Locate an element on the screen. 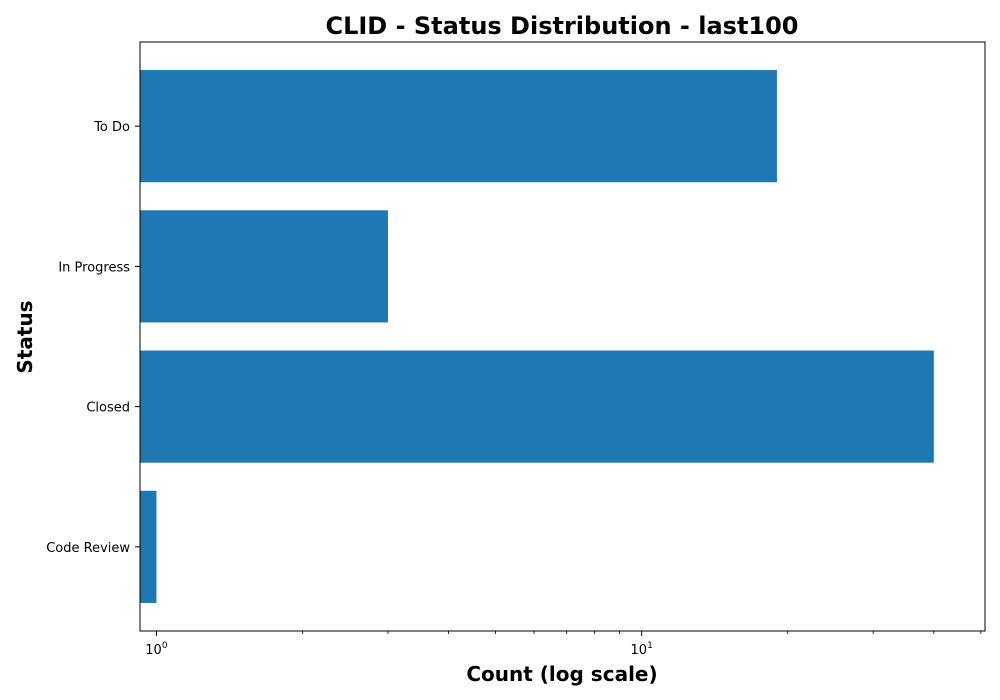 This screenshot has width=1000, height=700. bar-to-do is located at coordinates (458, 126).